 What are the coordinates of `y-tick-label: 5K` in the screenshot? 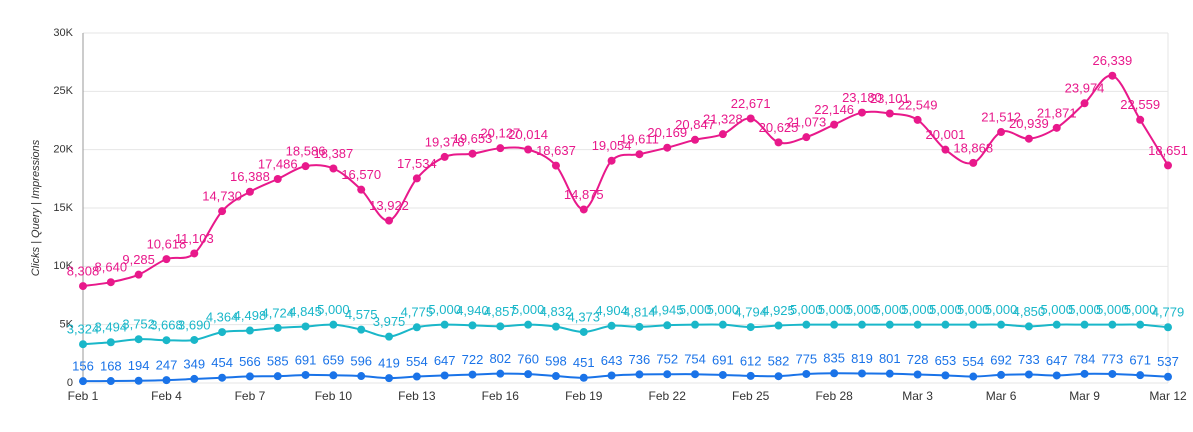 It's located at (67, 325).